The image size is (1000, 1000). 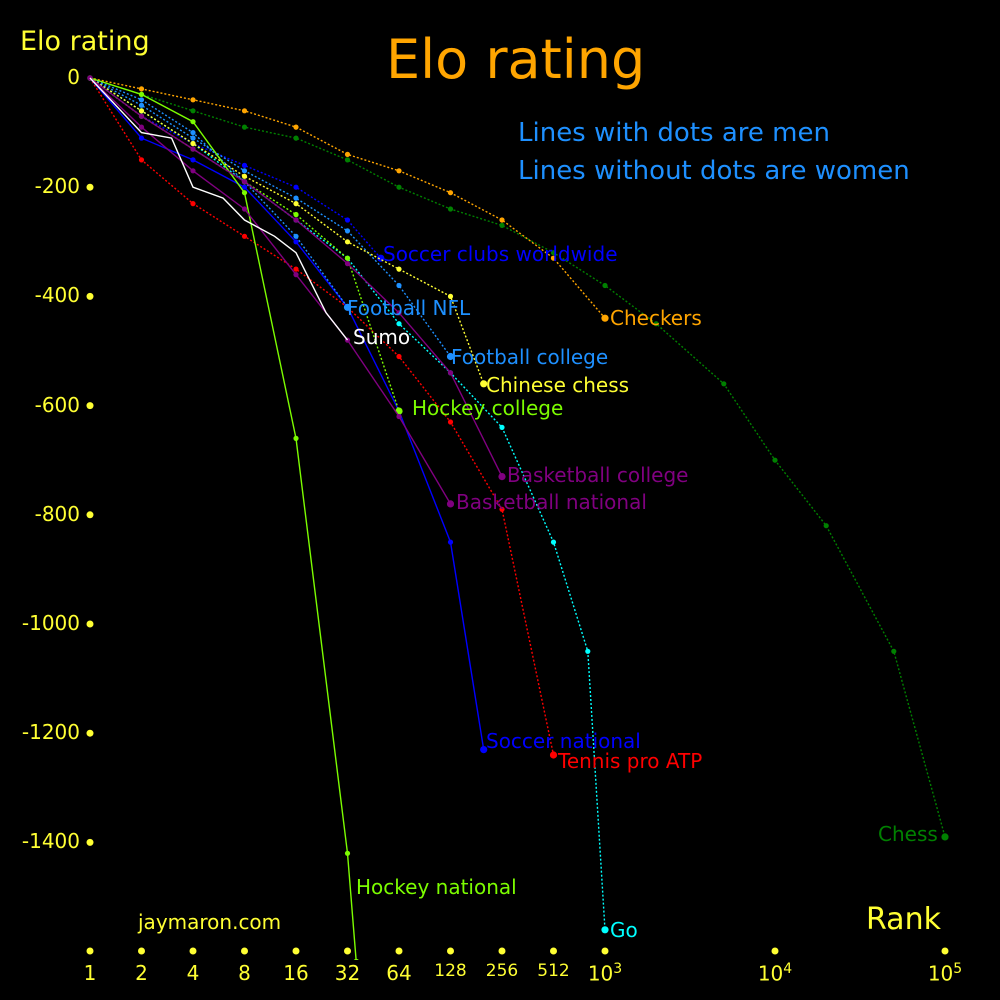 I want to click on y-tick-label: -200, so click(x=57, y=186).